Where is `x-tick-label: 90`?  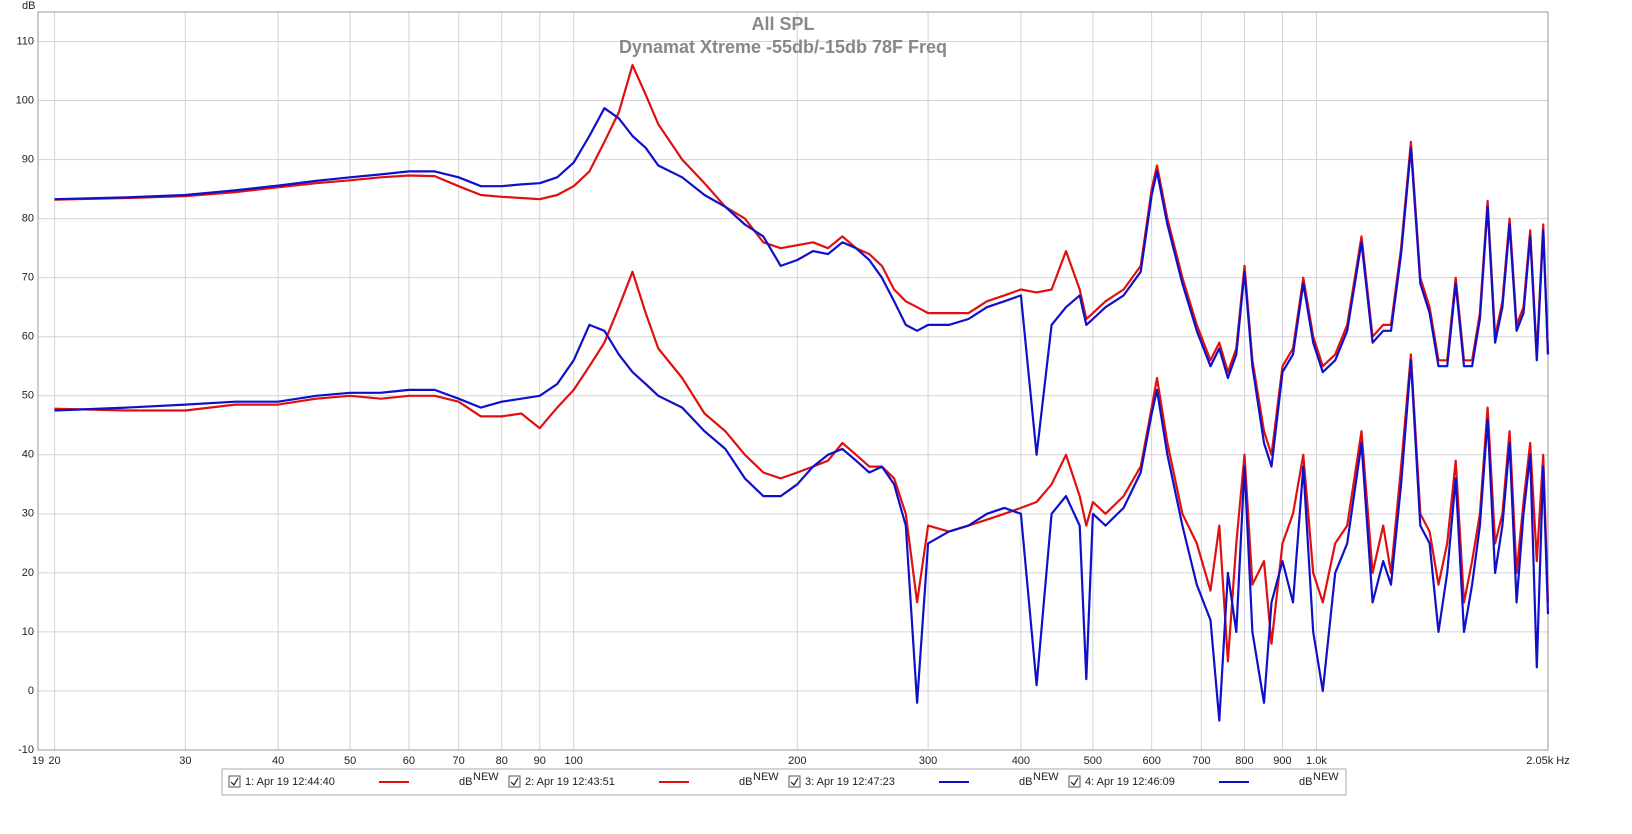 x-tick-label: 90 is located at coordinates (540, 761).